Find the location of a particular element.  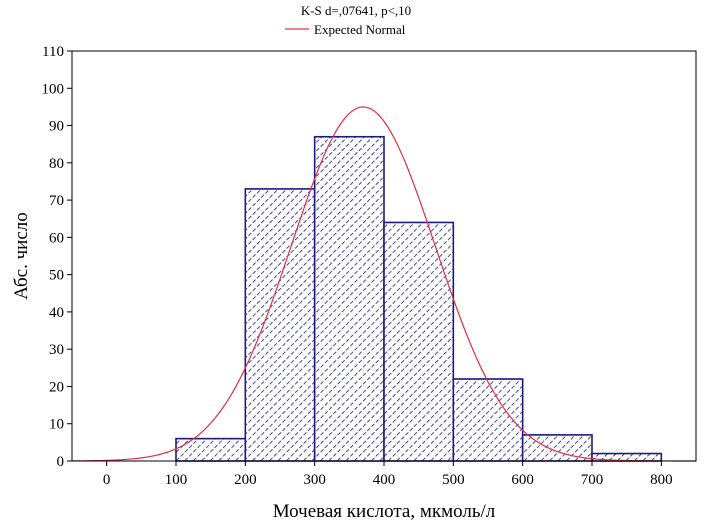

x-axis: 0 100 200 300 400 500 600 700 800 is located at coordinates (388, 474).